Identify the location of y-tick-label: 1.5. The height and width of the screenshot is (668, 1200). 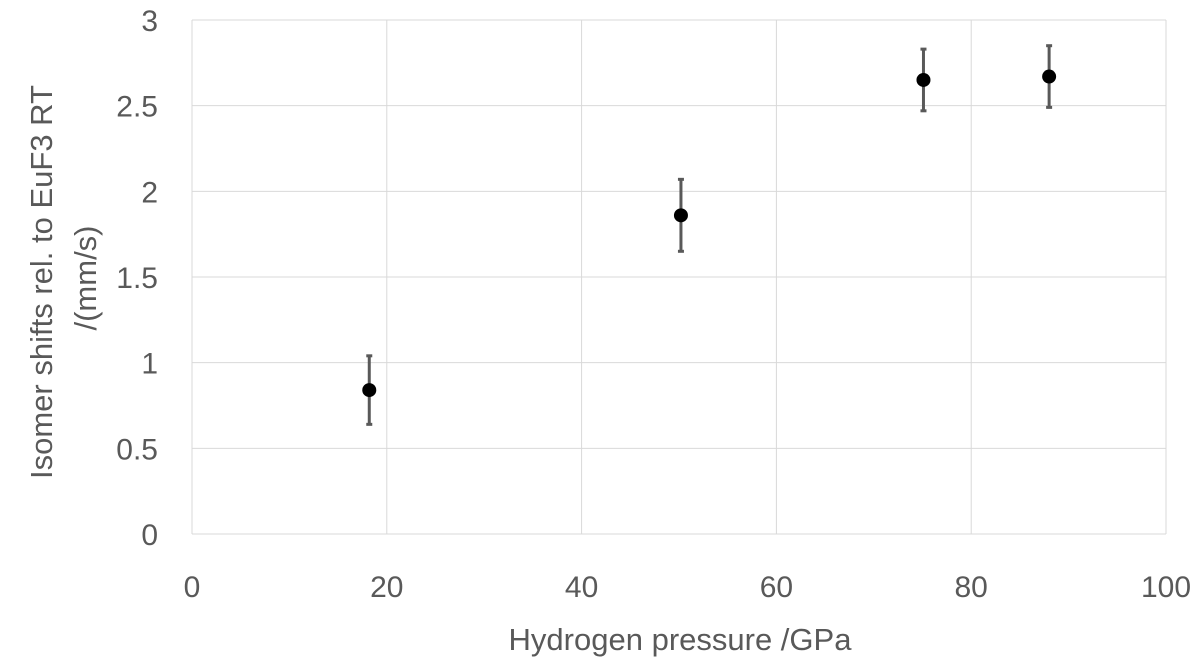
(137, 278).